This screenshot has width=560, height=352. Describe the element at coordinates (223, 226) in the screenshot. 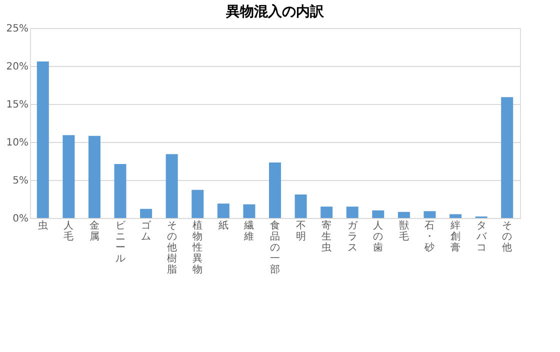

I see `x-tick-label: 紙` at that location.